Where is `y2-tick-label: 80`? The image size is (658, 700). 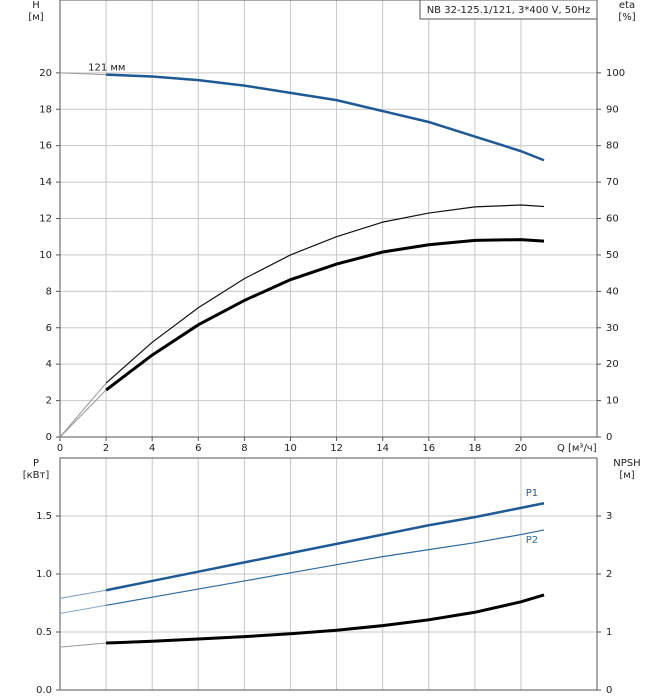 y2-tick-label: 80 is located at coordinates (612, 146).